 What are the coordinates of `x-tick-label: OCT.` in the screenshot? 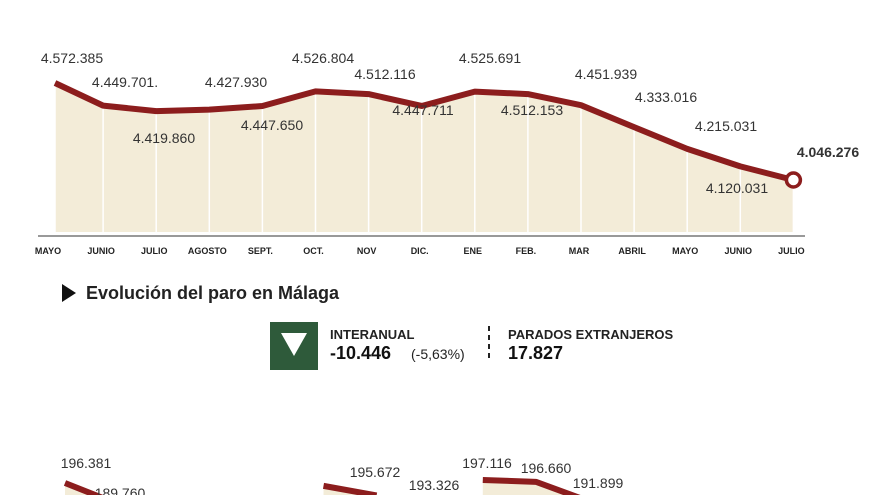 It's located at (313, 251).